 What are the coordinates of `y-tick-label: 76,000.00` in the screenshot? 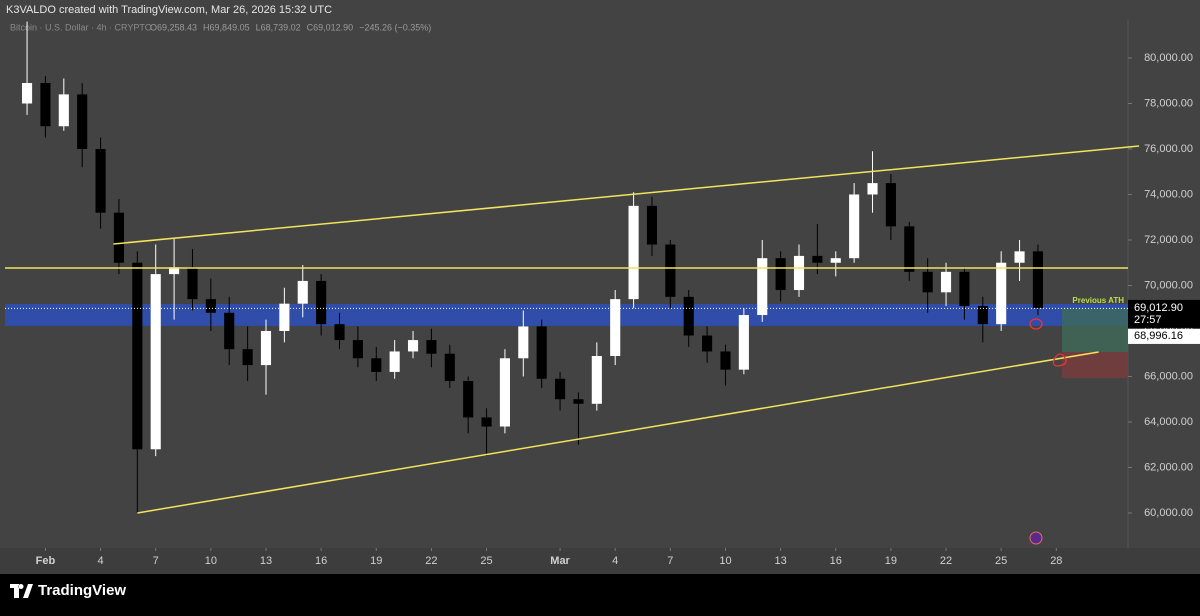 It's located at (1168, 149).